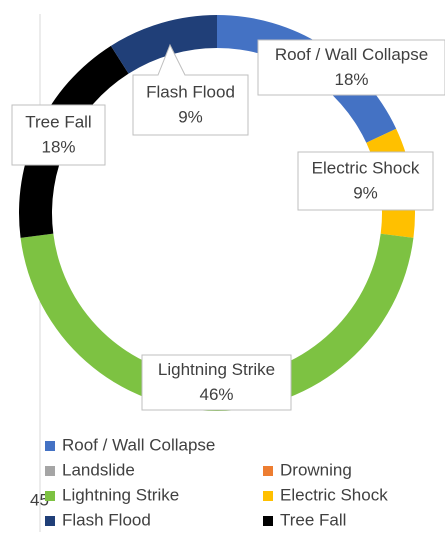 Image resolution: width=445 pixels, height=540 pixels. I want to click on data-label-name: Electric Shock, so click(366, 167).